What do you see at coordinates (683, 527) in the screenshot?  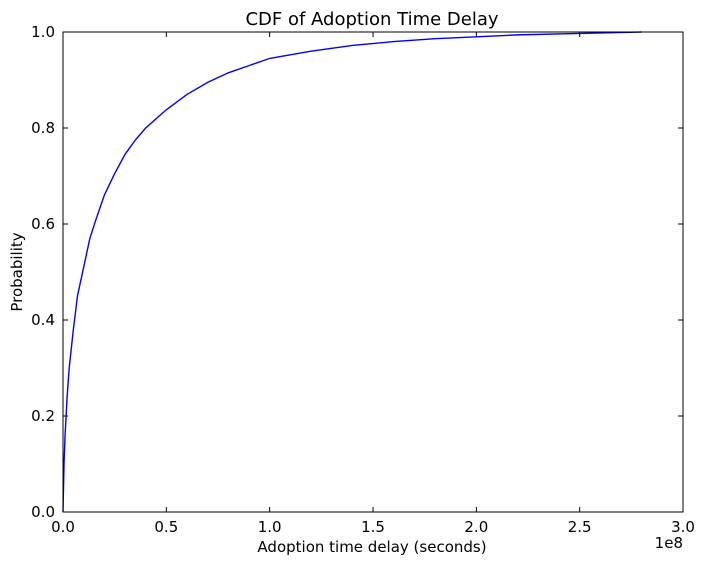 I see `x-tick-label: 3.0` at bounding box center [683, 527].